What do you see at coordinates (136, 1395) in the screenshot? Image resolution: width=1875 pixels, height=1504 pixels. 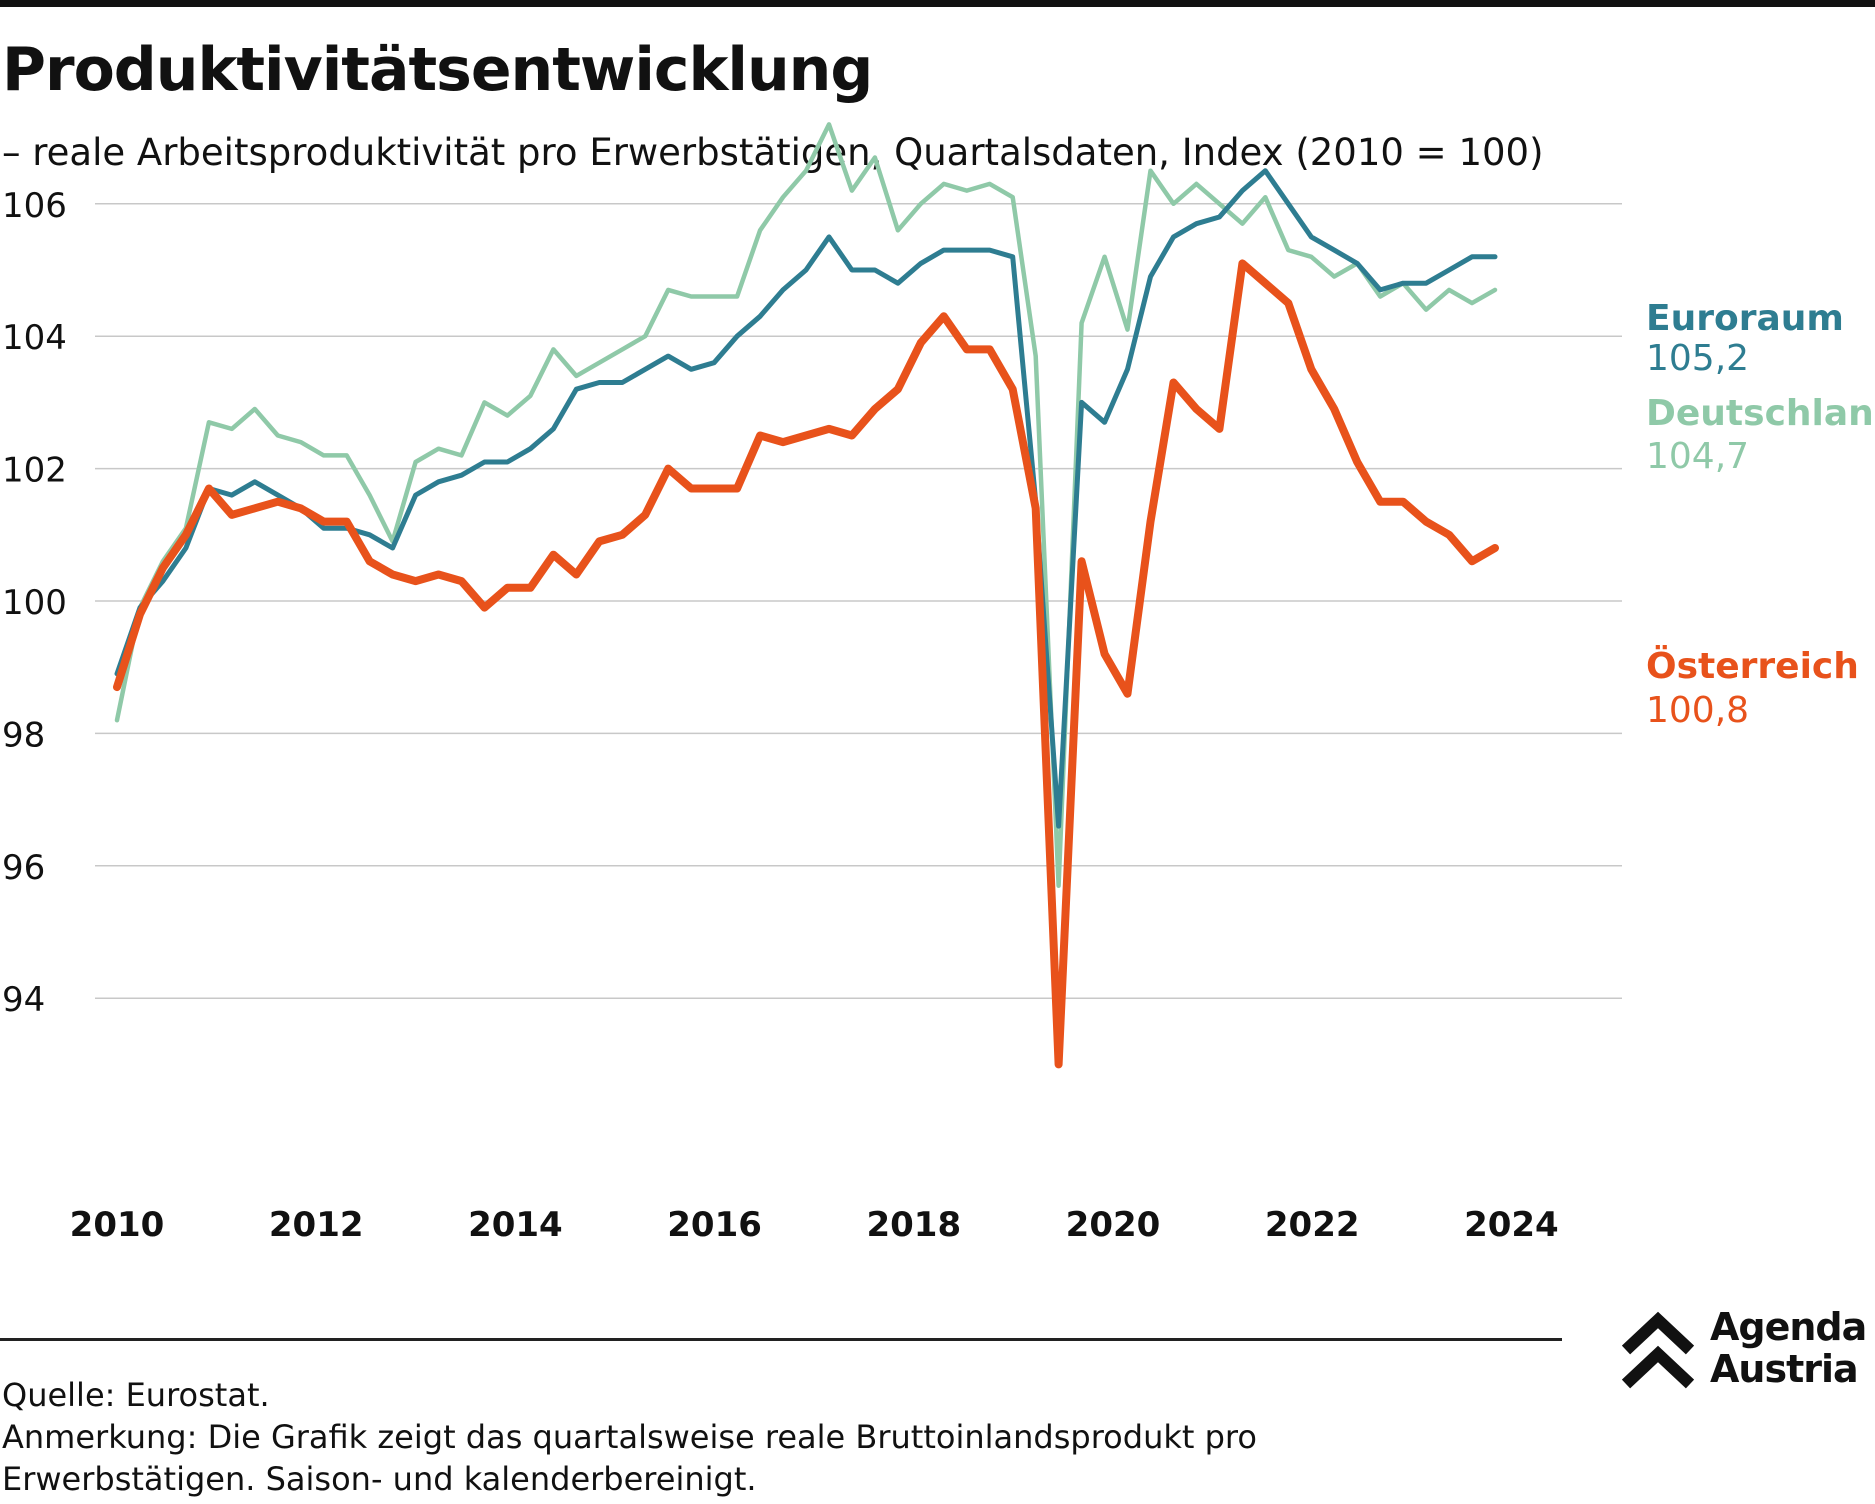 I see `source-note: Quelle: Eurostat.` at bounding box center [136, 1395].